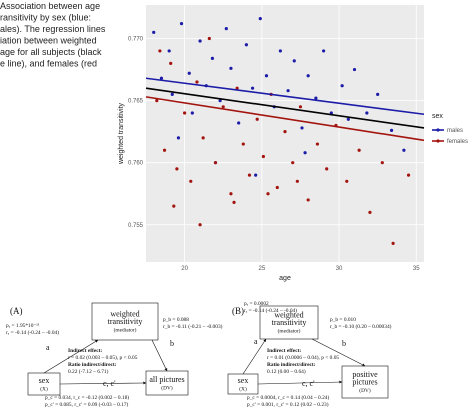  I want to click on path-b-stat: p_b = 0.010, so click(343, 320).